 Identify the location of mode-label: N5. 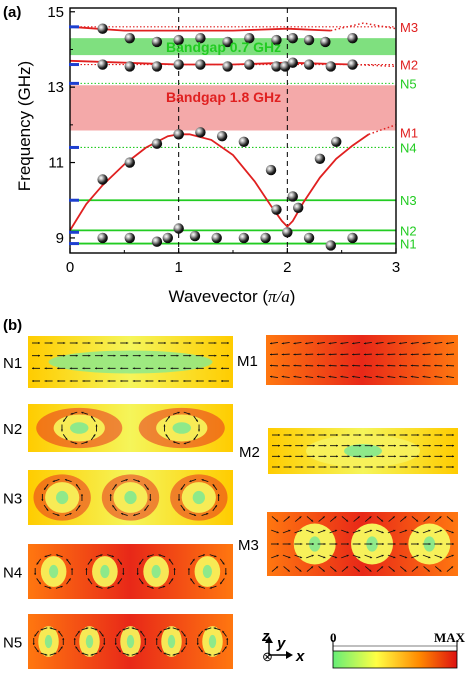
(408, 83).